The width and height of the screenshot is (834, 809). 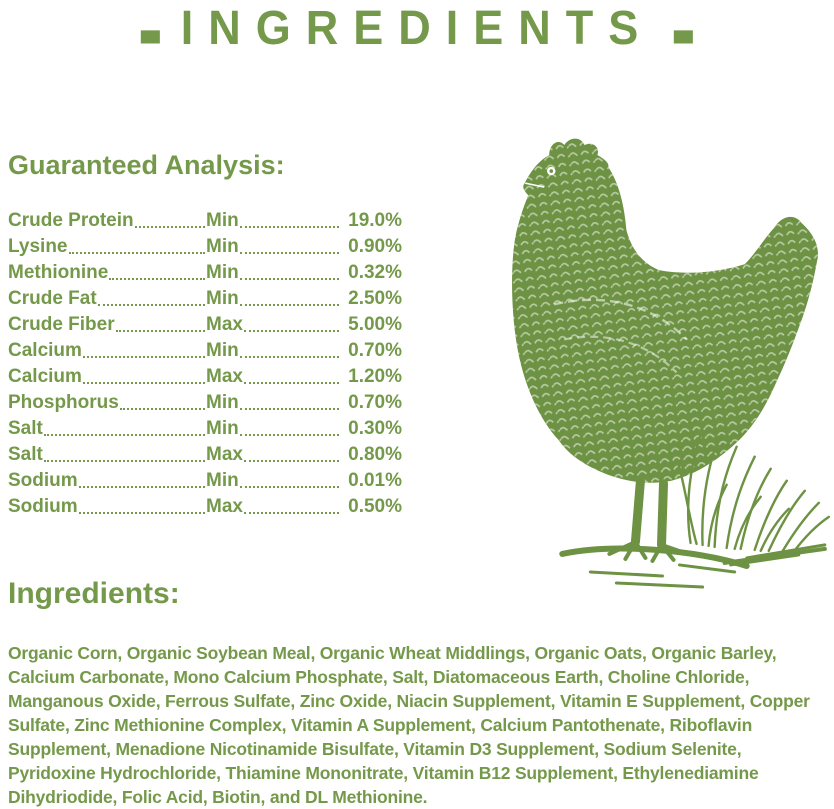 I want to click on analysis-row: Crude Protein Min 19.0%, so click(x=205, y=219).